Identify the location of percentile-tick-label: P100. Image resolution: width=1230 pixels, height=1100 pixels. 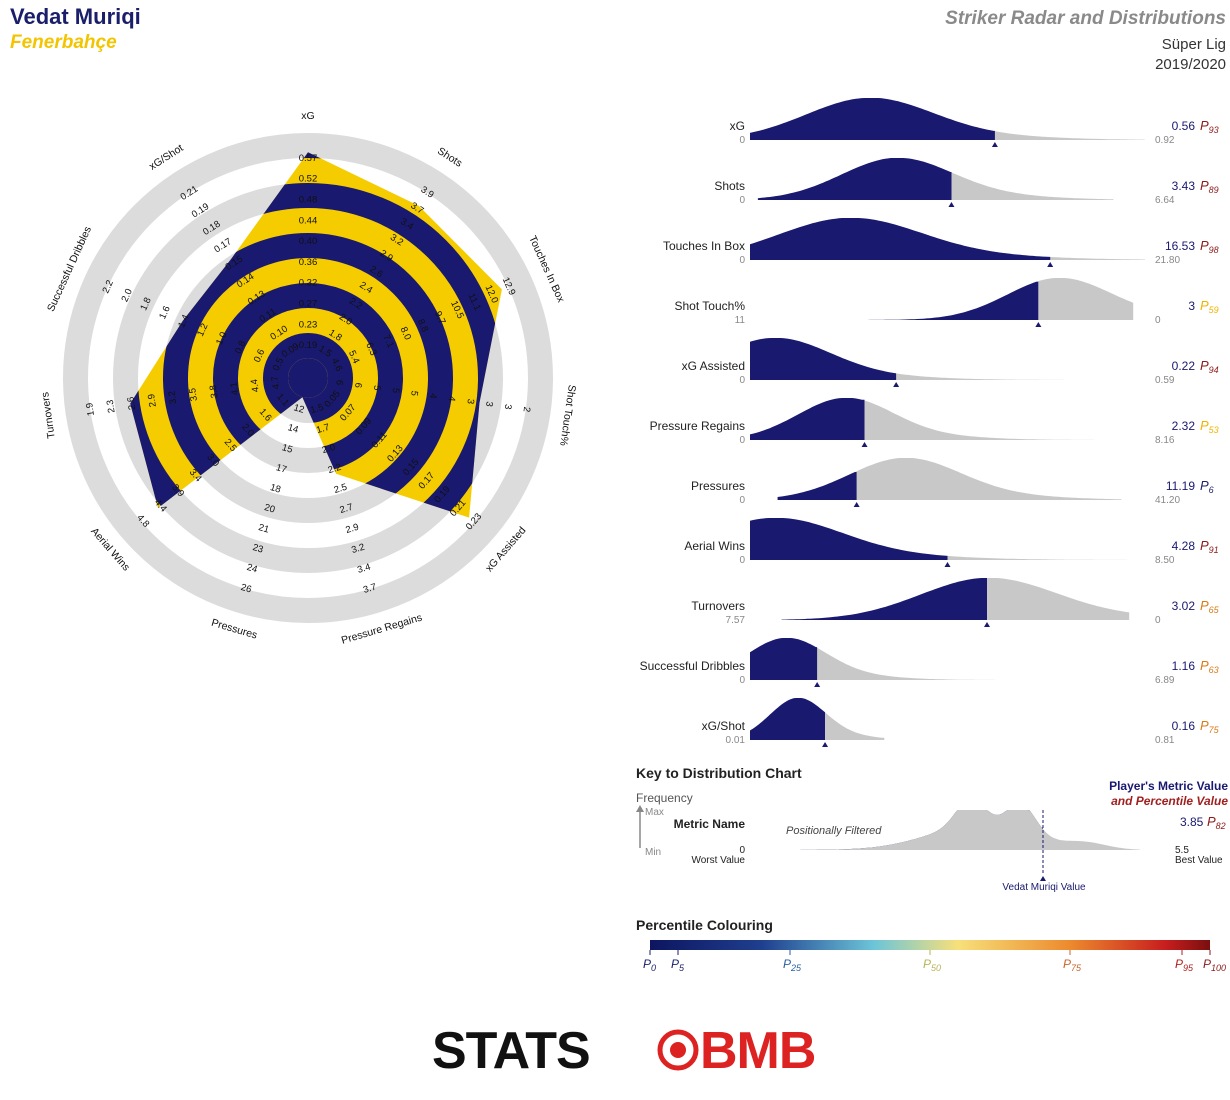
(1214, 965).